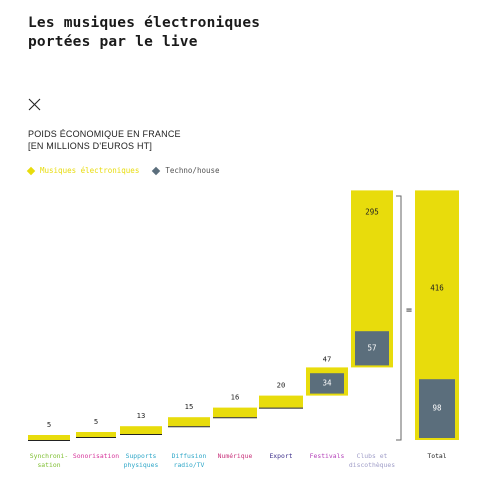 Image resolution: width=477 pixels, height=480 pixels. Describe the element at coordinates (104, 134) in the screenshot. I see `subtitle-line-1: POIDS ÉCONOMIQUE EN FRANCE` at that location.